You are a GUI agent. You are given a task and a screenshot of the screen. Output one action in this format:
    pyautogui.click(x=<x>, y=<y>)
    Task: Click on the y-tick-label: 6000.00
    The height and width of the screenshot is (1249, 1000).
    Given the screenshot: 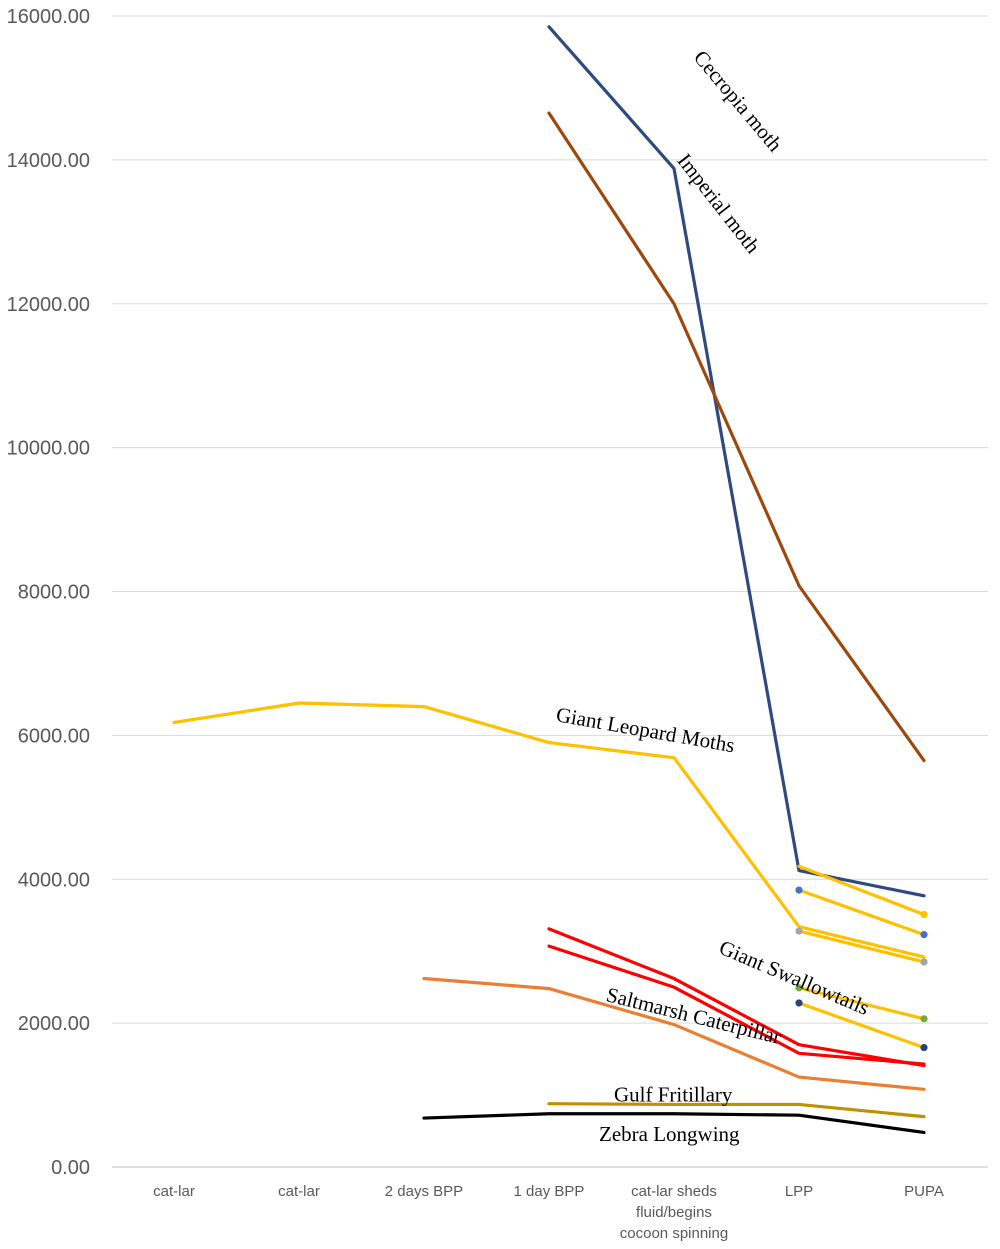 What is the action you would take?
    pyautogui.click(x=54, y=736)
    